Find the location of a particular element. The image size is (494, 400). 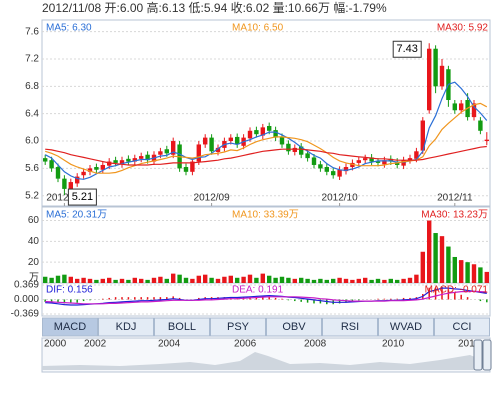

min-label-box is located at coordinates (82, 197).